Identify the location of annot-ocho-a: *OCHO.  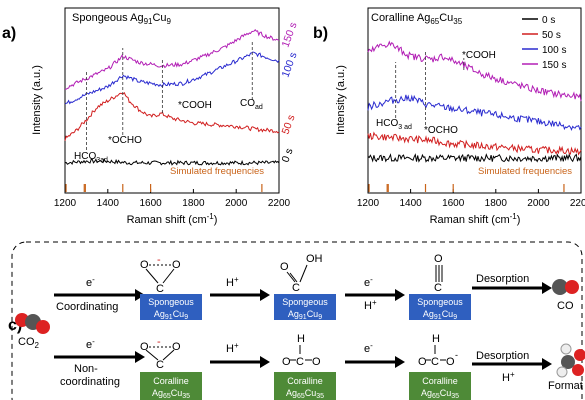
(125, 140).